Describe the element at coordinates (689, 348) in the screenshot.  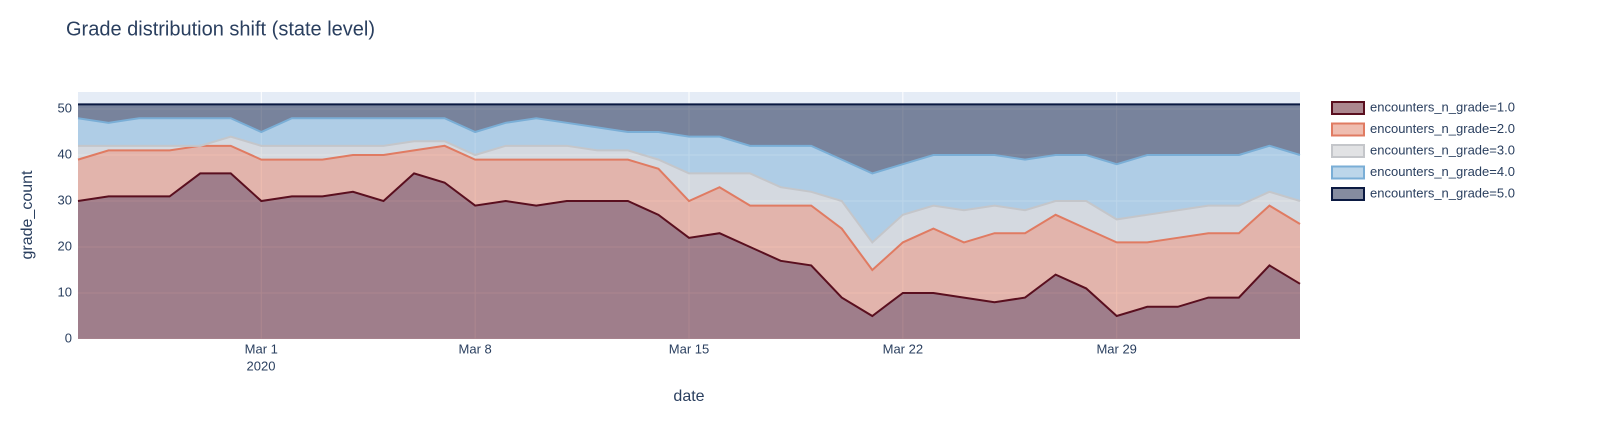
I see `x-tick-label: Mar 15` at that location.